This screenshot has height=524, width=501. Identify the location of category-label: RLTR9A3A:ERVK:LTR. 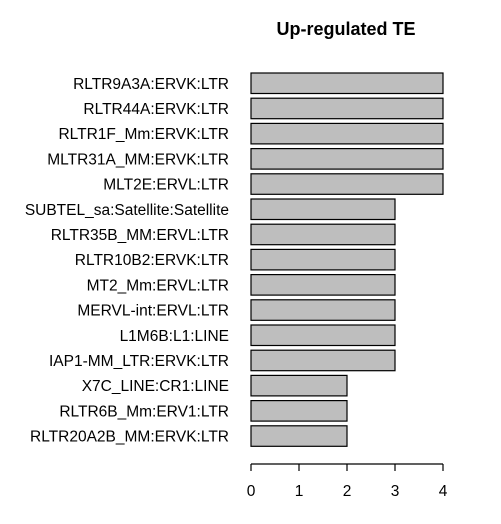
(151, 84).